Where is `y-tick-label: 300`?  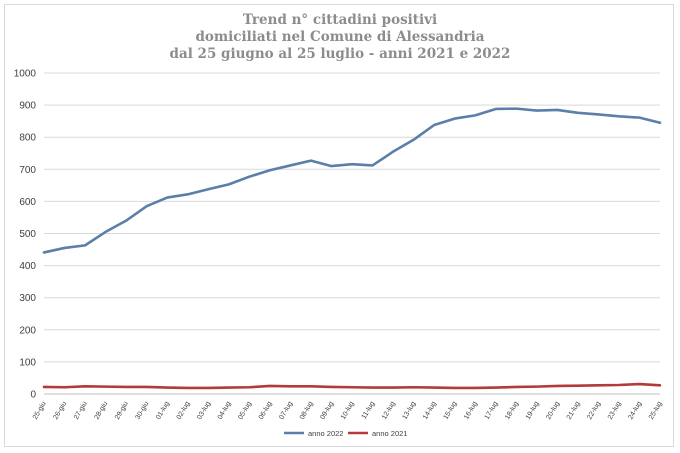
y-tick-label: 300 is located at coordinates (27, 298).